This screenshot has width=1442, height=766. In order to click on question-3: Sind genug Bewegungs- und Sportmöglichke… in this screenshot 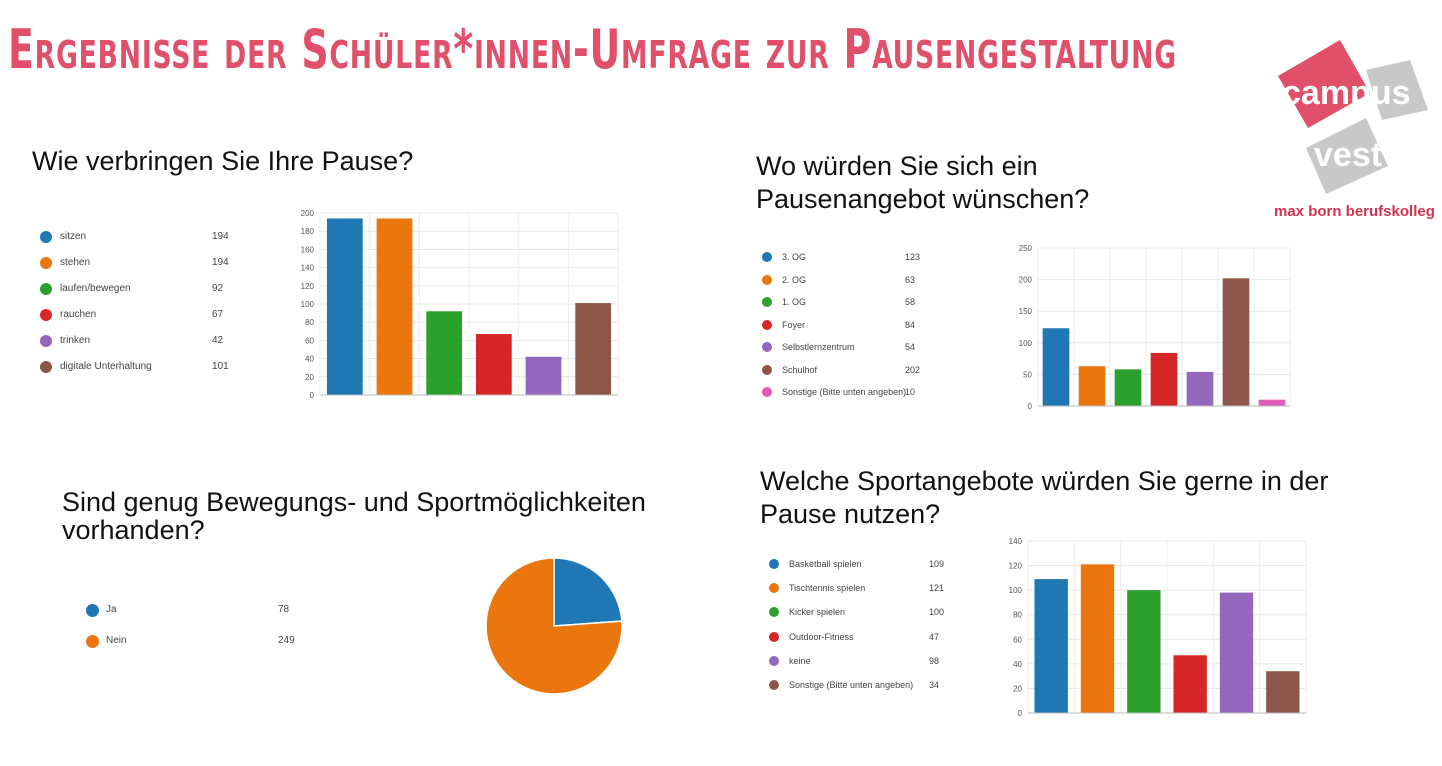, I will do `click(354, 516)`.